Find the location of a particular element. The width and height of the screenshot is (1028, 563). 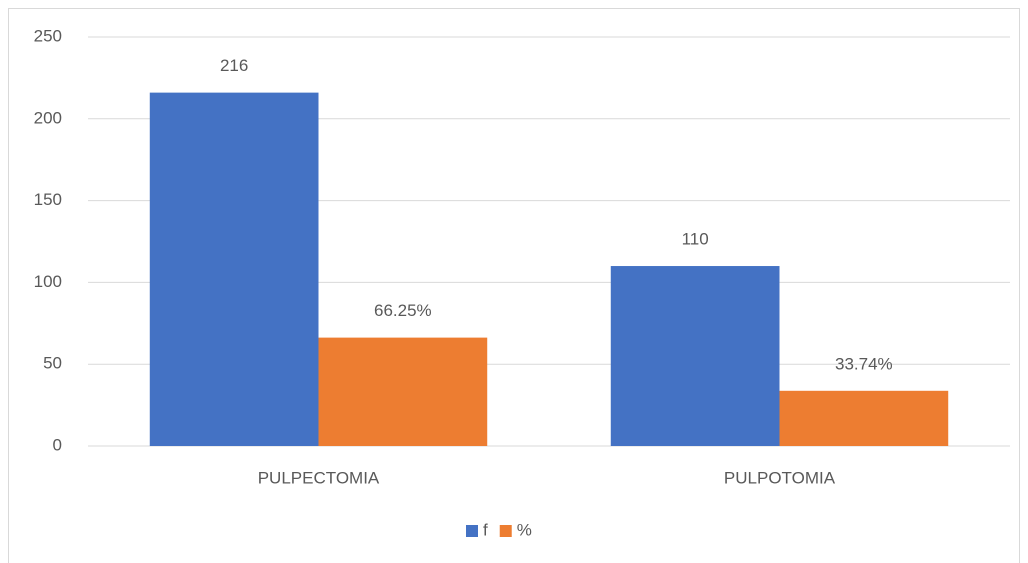

legend-label: % is located at coordinates (524, 529).